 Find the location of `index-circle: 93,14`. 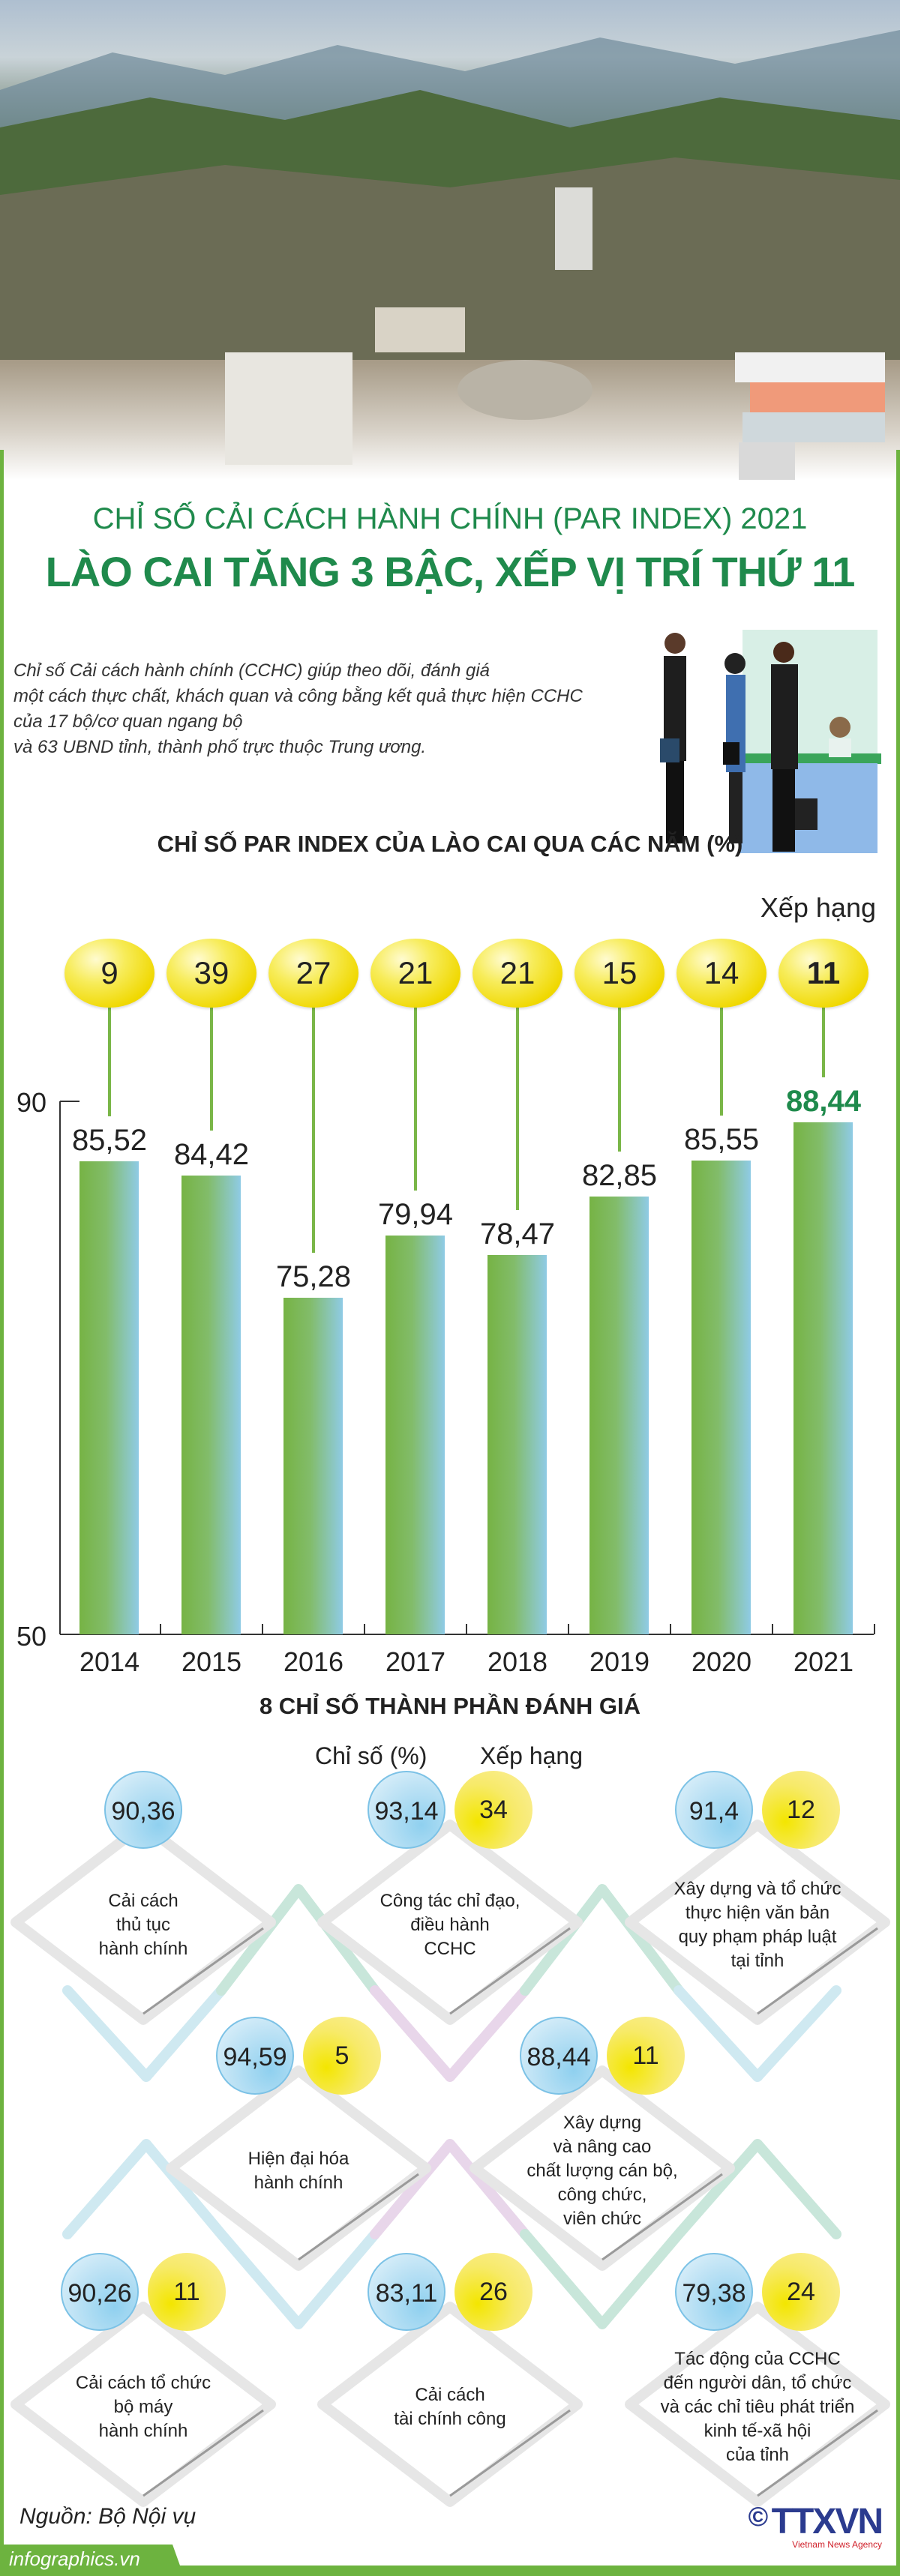

index-circle: 93,14 is located at coordinates (407, 1810).